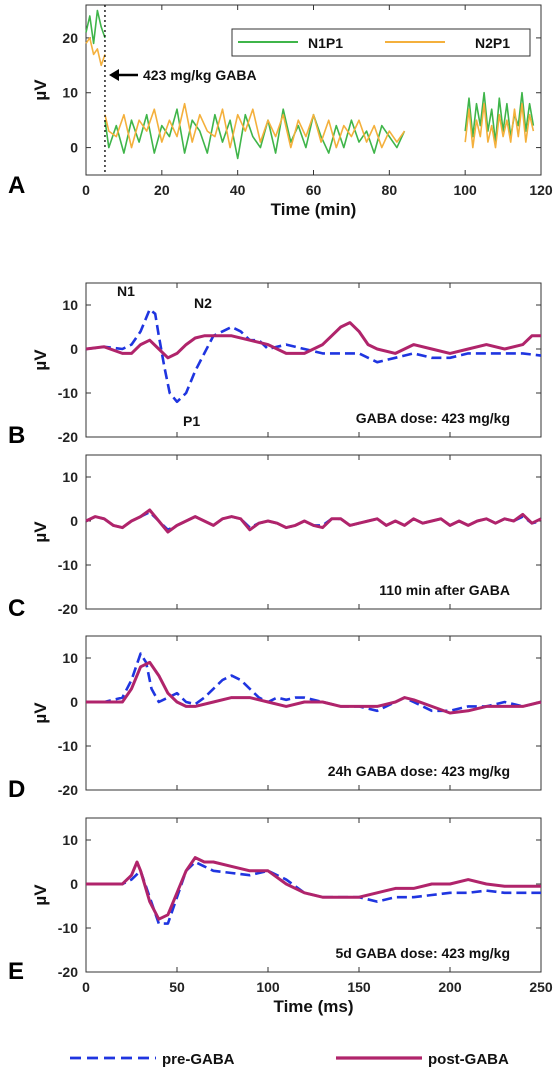 The image size is (556, 1071). Describe the element at coordinates (191, 421) in the screenshot. I see `peak-label-p1: P1` at that location.